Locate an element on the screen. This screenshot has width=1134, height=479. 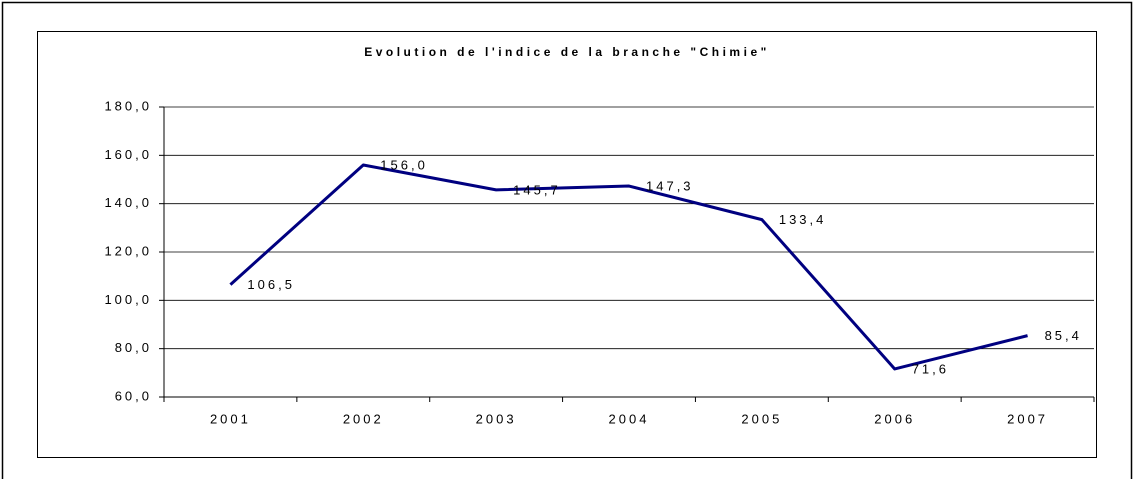
x-tick-label: 2005 is located at coordinates (761, 418).